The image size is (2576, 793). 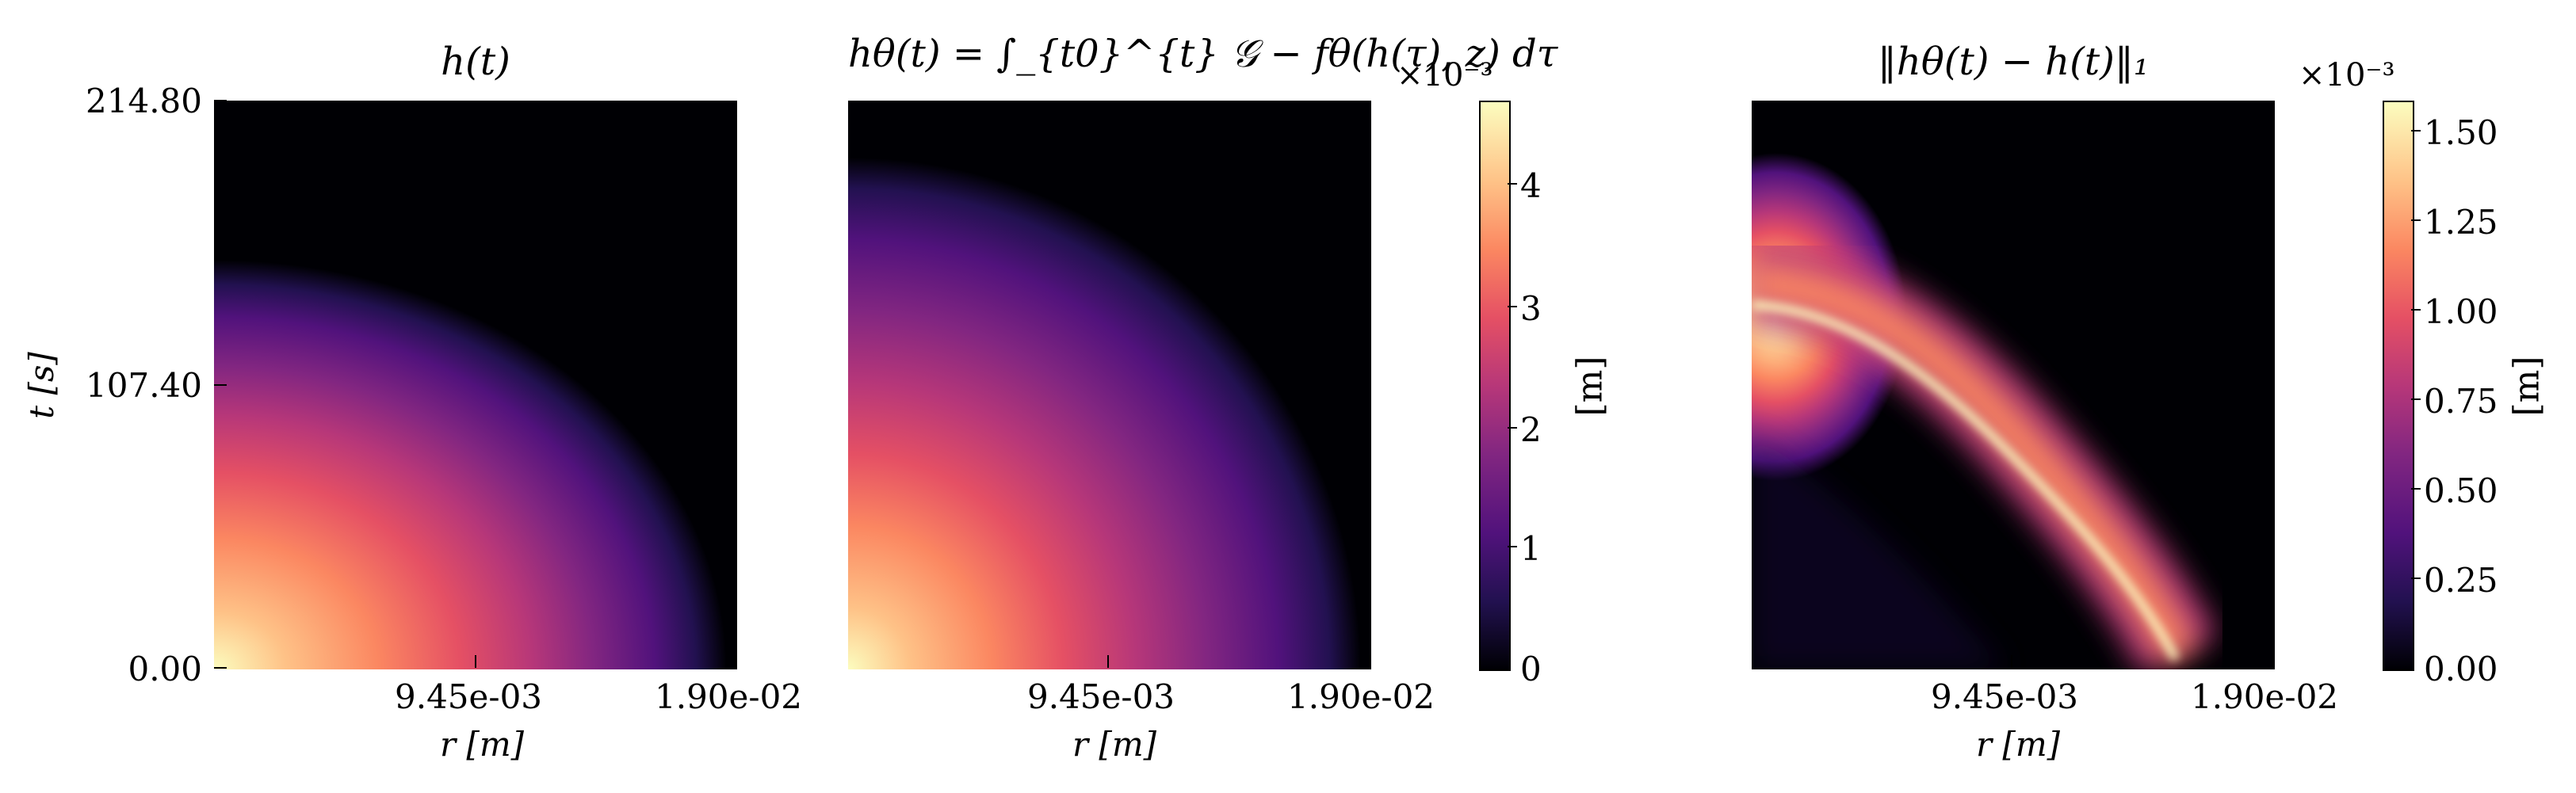 I want to click on panel-2-xlabel: r [m], so click(x=1114, y=744).